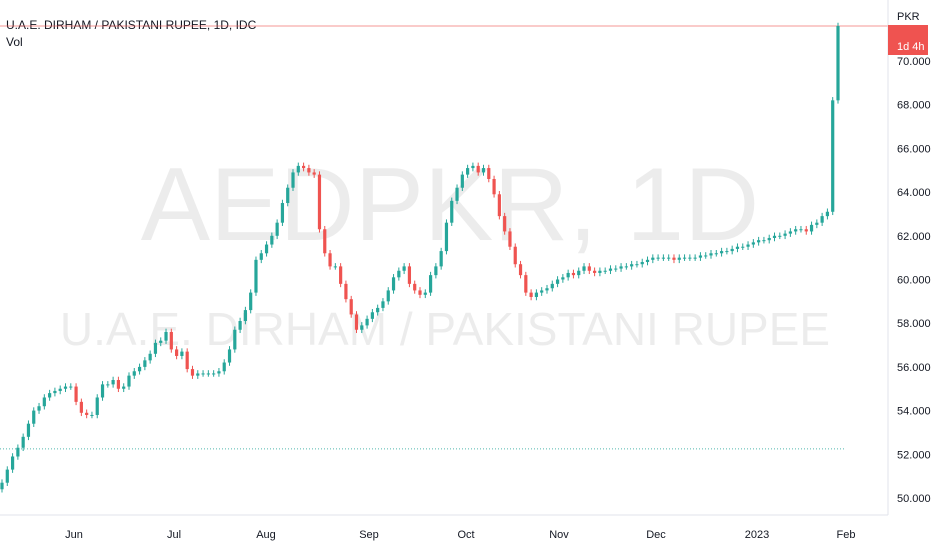 The width and height of the screenshot is (932, 550). Describe the element at coordinates (74, 535) in the screenshot. I see `time-tick-label: Jun` at that location.